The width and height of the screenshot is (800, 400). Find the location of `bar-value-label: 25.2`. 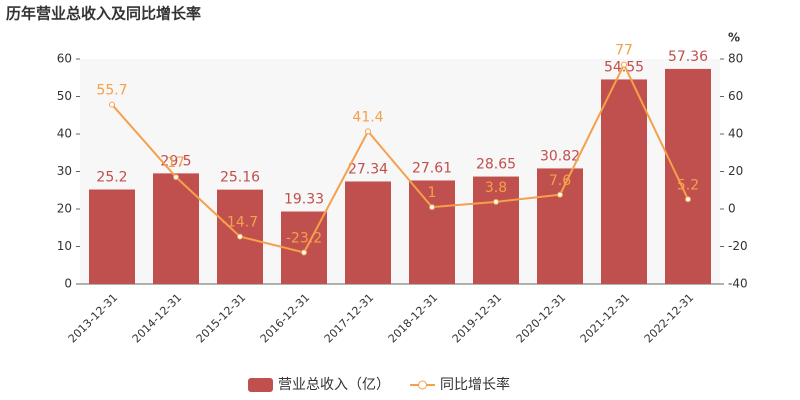

bar-value-label: 25.2 is located at coordinates (111, 178).